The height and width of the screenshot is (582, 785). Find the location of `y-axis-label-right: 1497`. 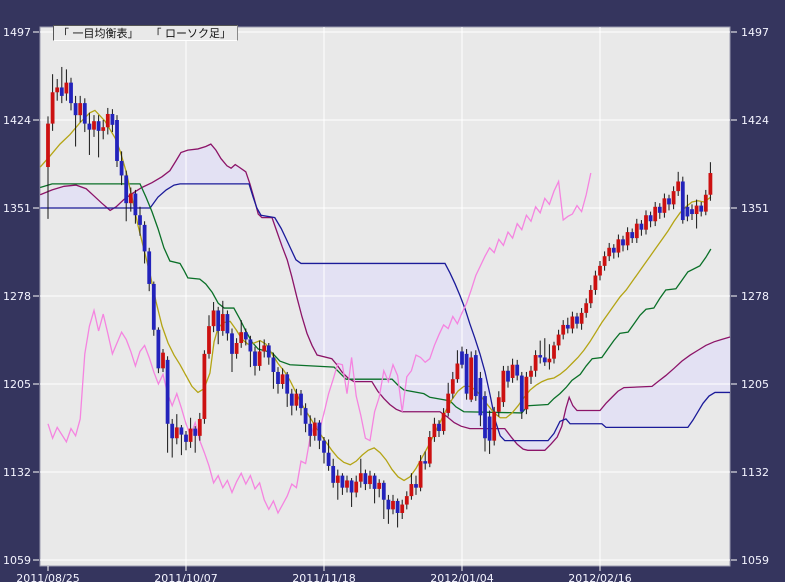

y-axis-label-right: 1497 is located at coordinates (755, 32).